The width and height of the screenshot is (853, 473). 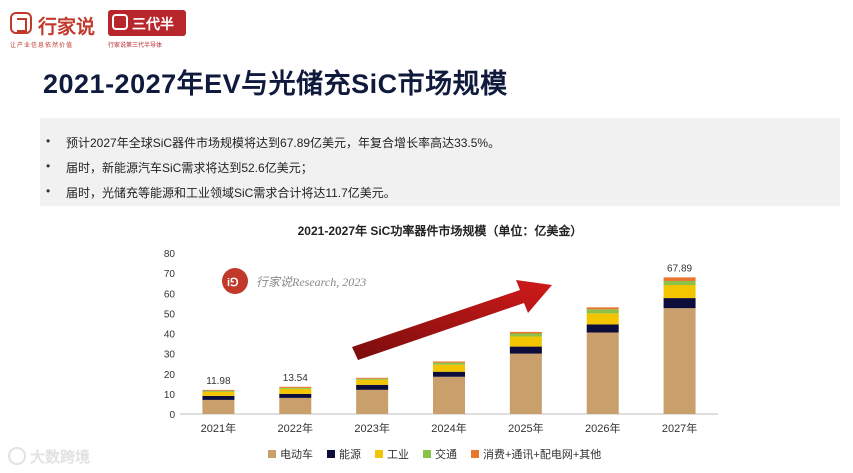 What do you see at coordinates (170, 355) in the screenshot?
I see `y-tick-label: 30` at bounding box center [170, 355].